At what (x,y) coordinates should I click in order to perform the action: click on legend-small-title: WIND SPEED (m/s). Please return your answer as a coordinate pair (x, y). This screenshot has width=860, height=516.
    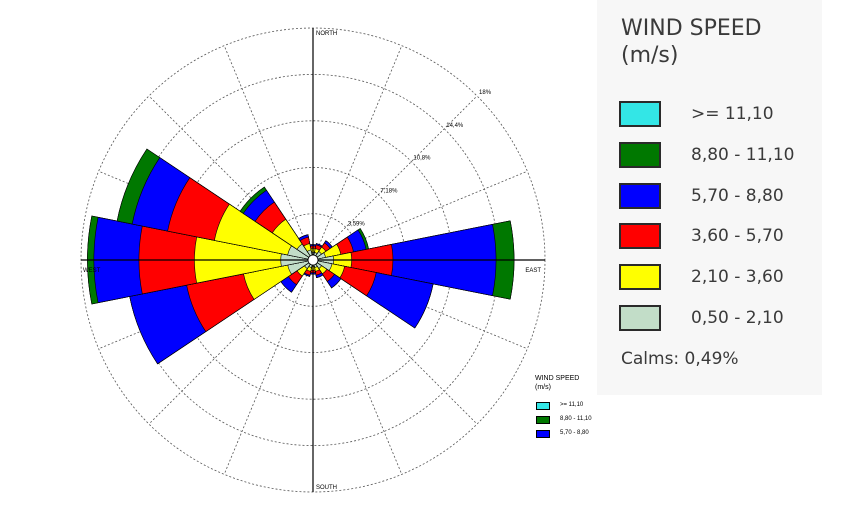
    Looking at the image, I should click on (557, 383).